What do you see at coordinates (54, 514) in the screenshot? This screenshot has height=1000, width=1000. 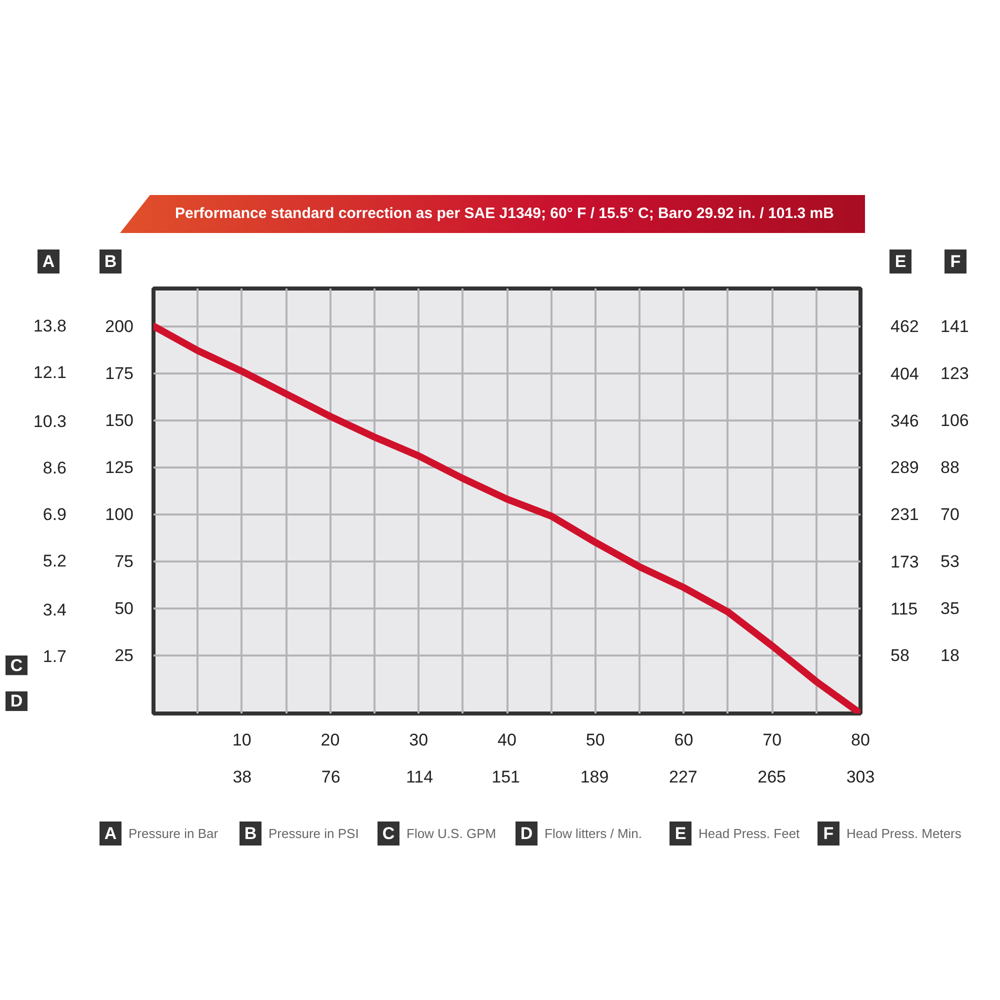 I see `y2-tick-label: 6.9` at bounding box center [54, 514].